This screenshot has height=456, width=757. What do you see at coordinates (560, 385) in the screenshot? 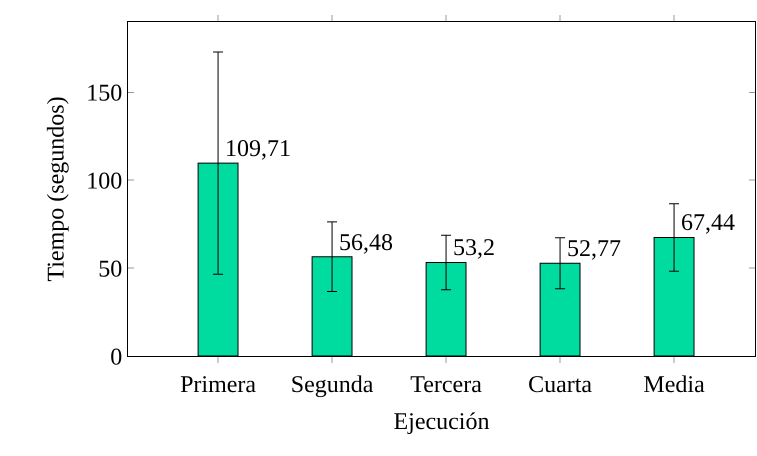
I see `x-tick-label: Cuarta` at bounding box center [560, 385].